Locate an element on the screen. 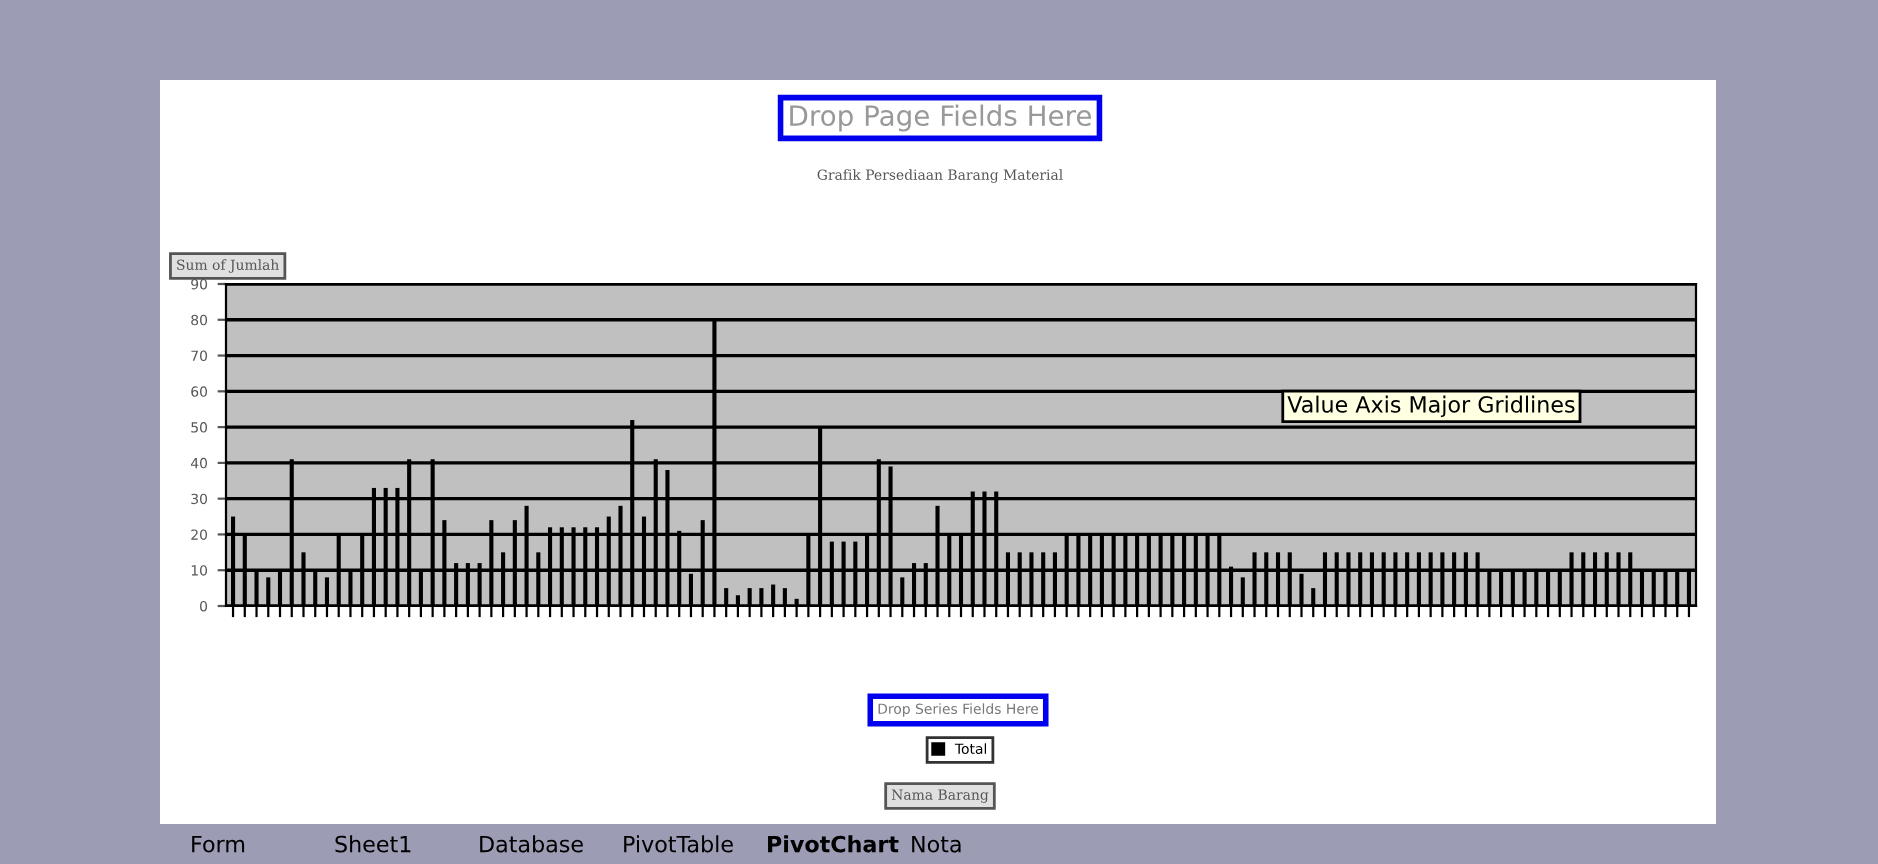  annotation: Value Axis Major Gridlines is located at coordinates (1431, 406).